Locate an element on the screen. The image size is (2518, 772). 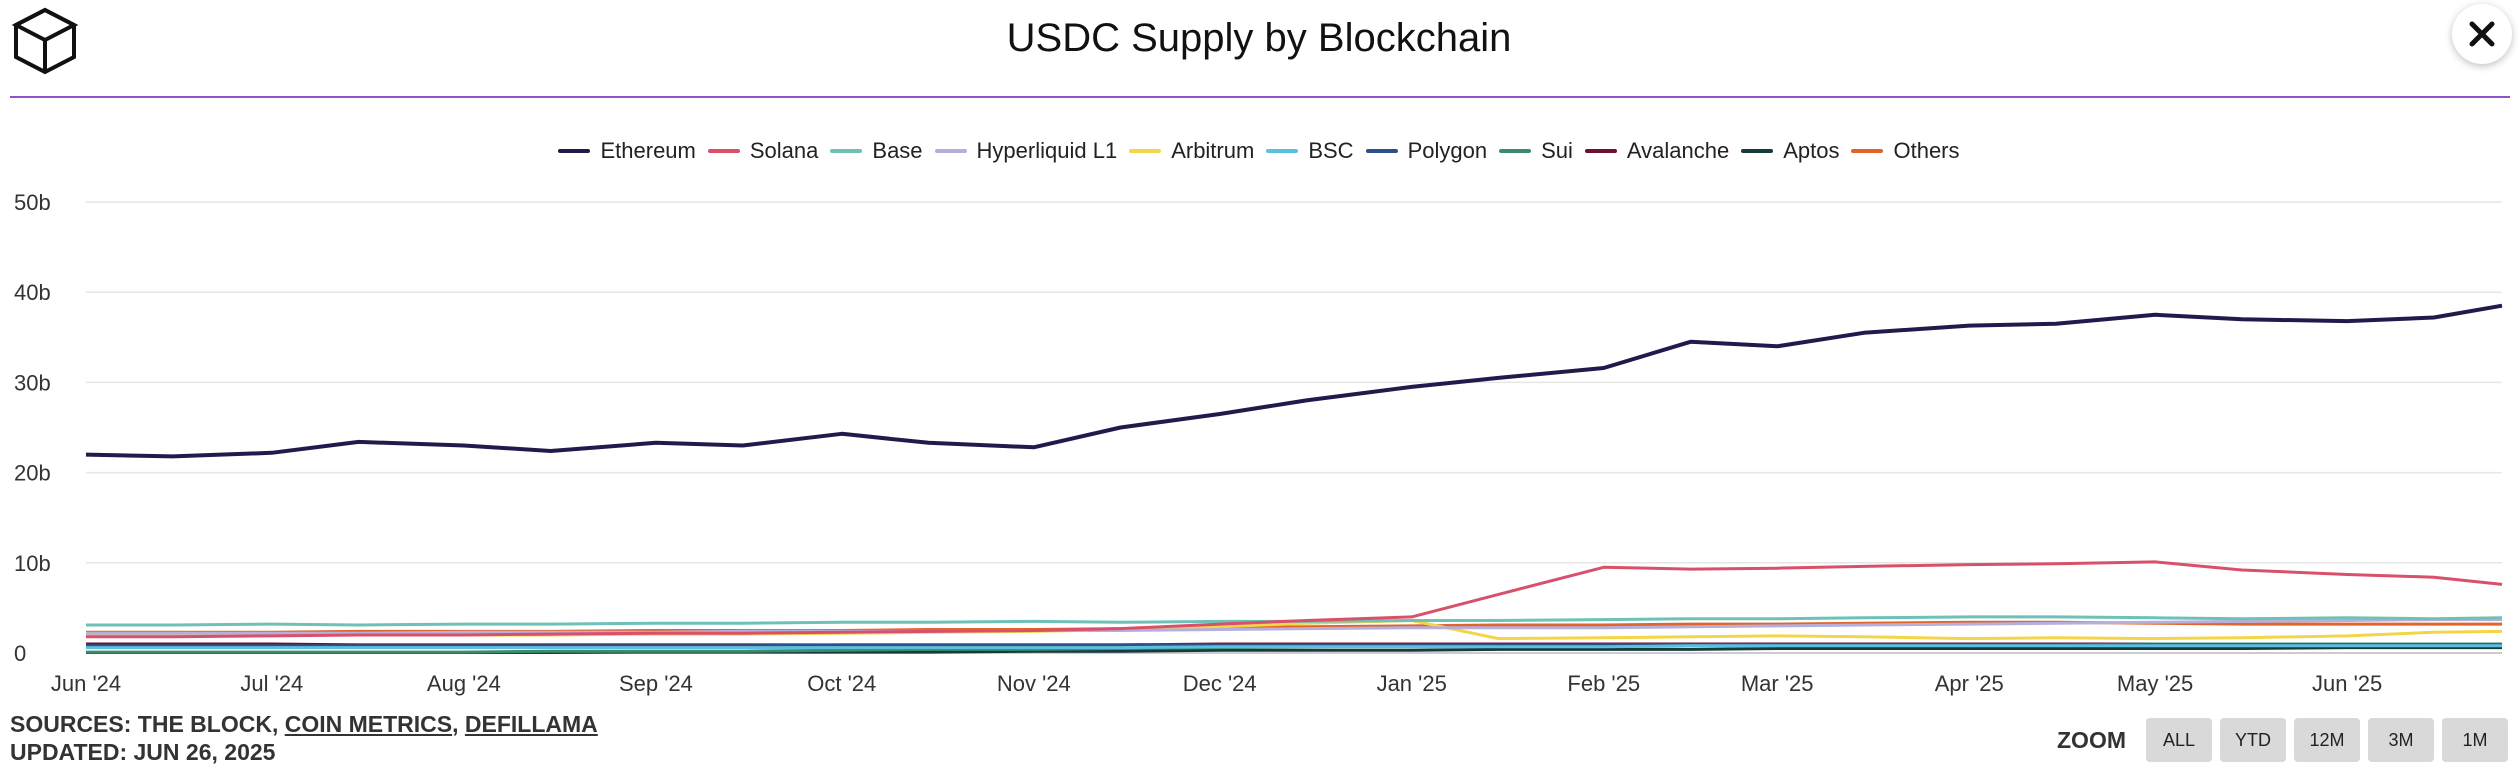
legend-label: BSC is located at coordinates (1331, 150).